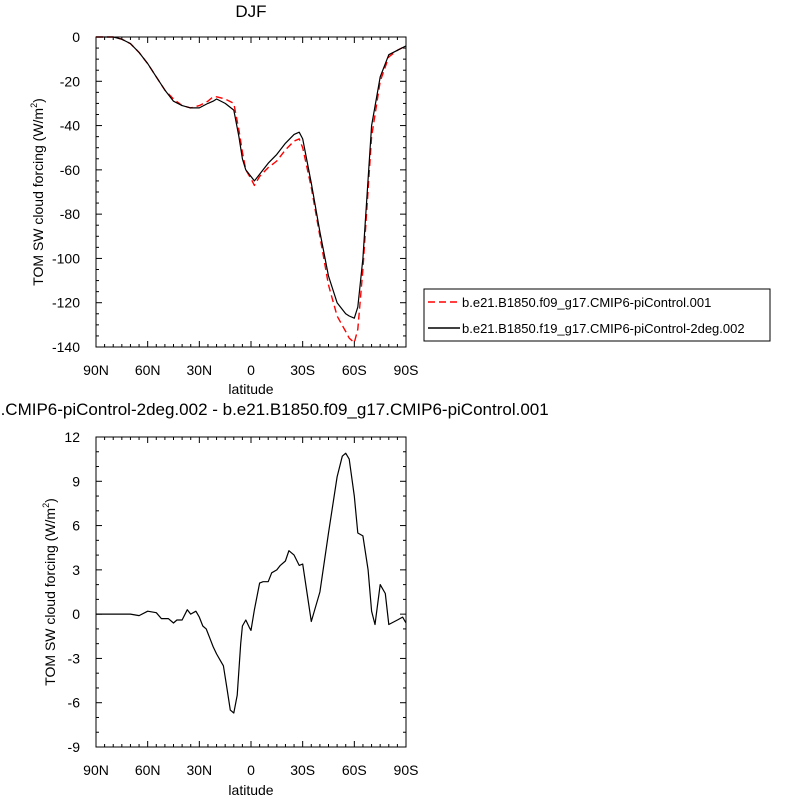 The height and width of the screenshot is (800, 800). What do you see at coordinates (66, 258) in the screenshot?
I see `y-tick-label: -100` at bounding box center [66, 258].